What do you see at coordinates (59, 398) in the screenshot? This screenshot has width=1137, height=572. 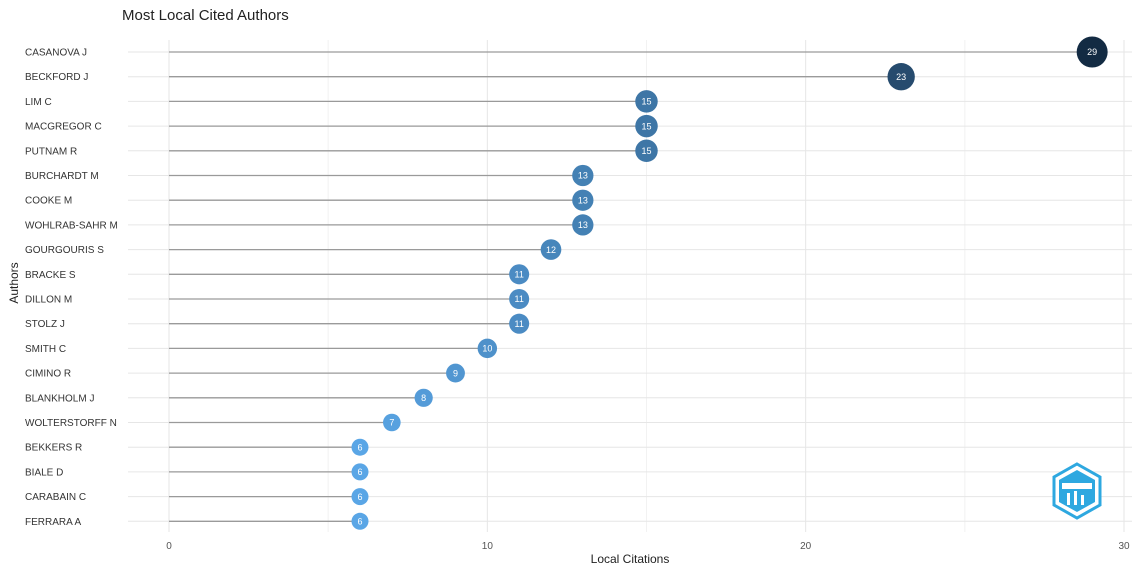 I see `y-tick-label: BLANKHOLM J` at bounding box center [59, 398].